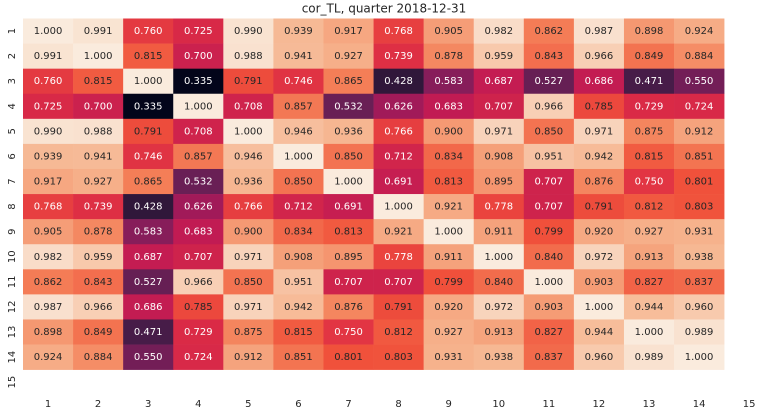 Image resolution: width=769 pixels, height=416 pixels. I want to click on cell-label: 0.840, so click(549, 257).